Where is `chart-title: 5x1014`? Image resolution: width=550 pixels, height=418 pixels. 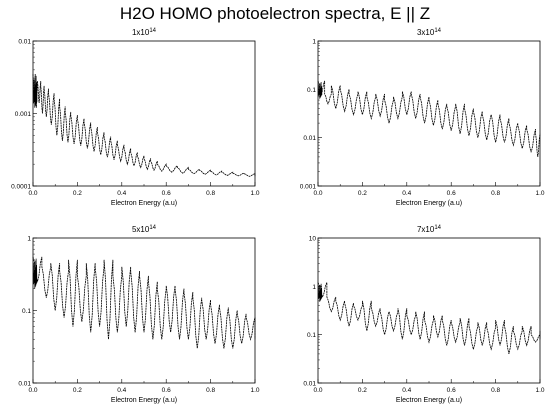
chart-title: 5x1014 is located at coordinates (144, 229).